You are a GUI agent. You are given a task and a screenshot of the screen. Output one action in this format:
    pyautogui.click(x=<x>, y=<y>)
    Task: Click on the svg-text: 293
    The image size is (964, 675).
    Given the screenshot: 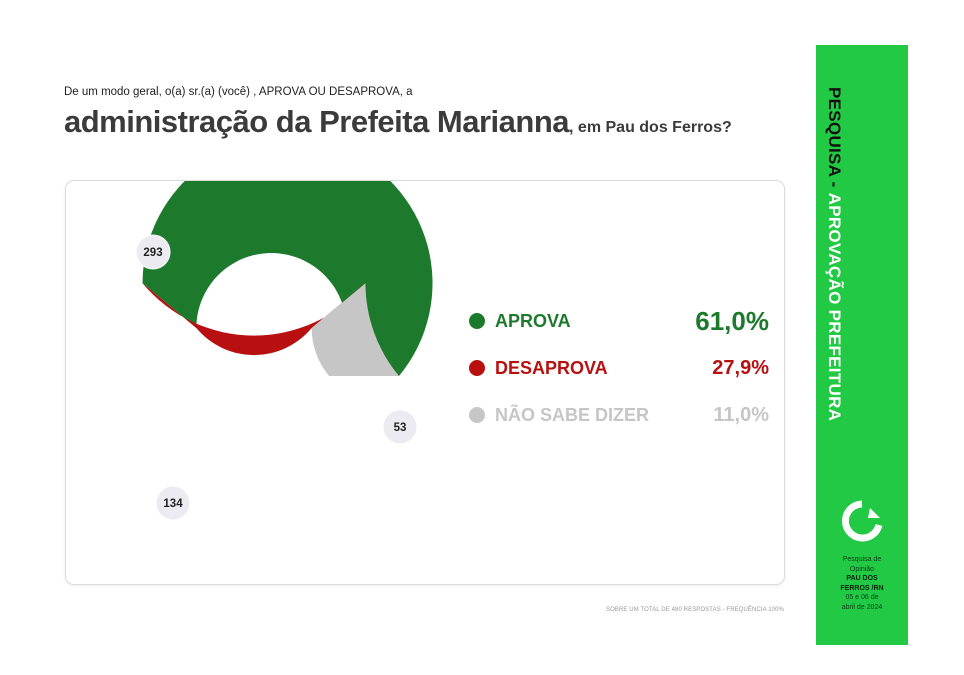 What is the action you would take?
    pyautogui.click(x=152, y=253)
    